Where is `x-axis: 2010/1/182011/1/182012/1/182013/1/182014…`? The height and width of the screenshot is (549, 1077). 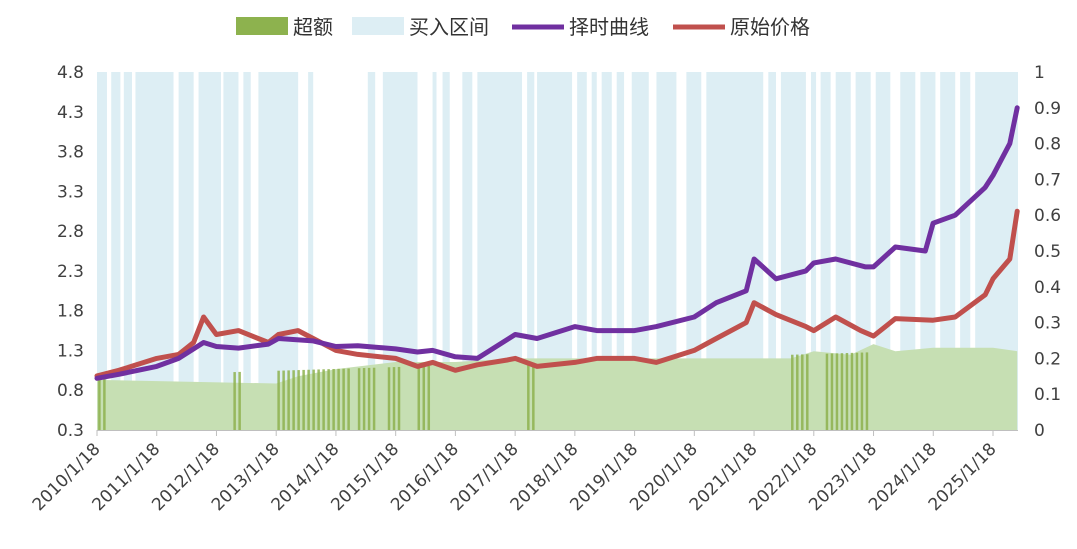
x-axis: 2010/1/182011/1/182012/1/182013/1/182014… is located at coordinates (523, 472).